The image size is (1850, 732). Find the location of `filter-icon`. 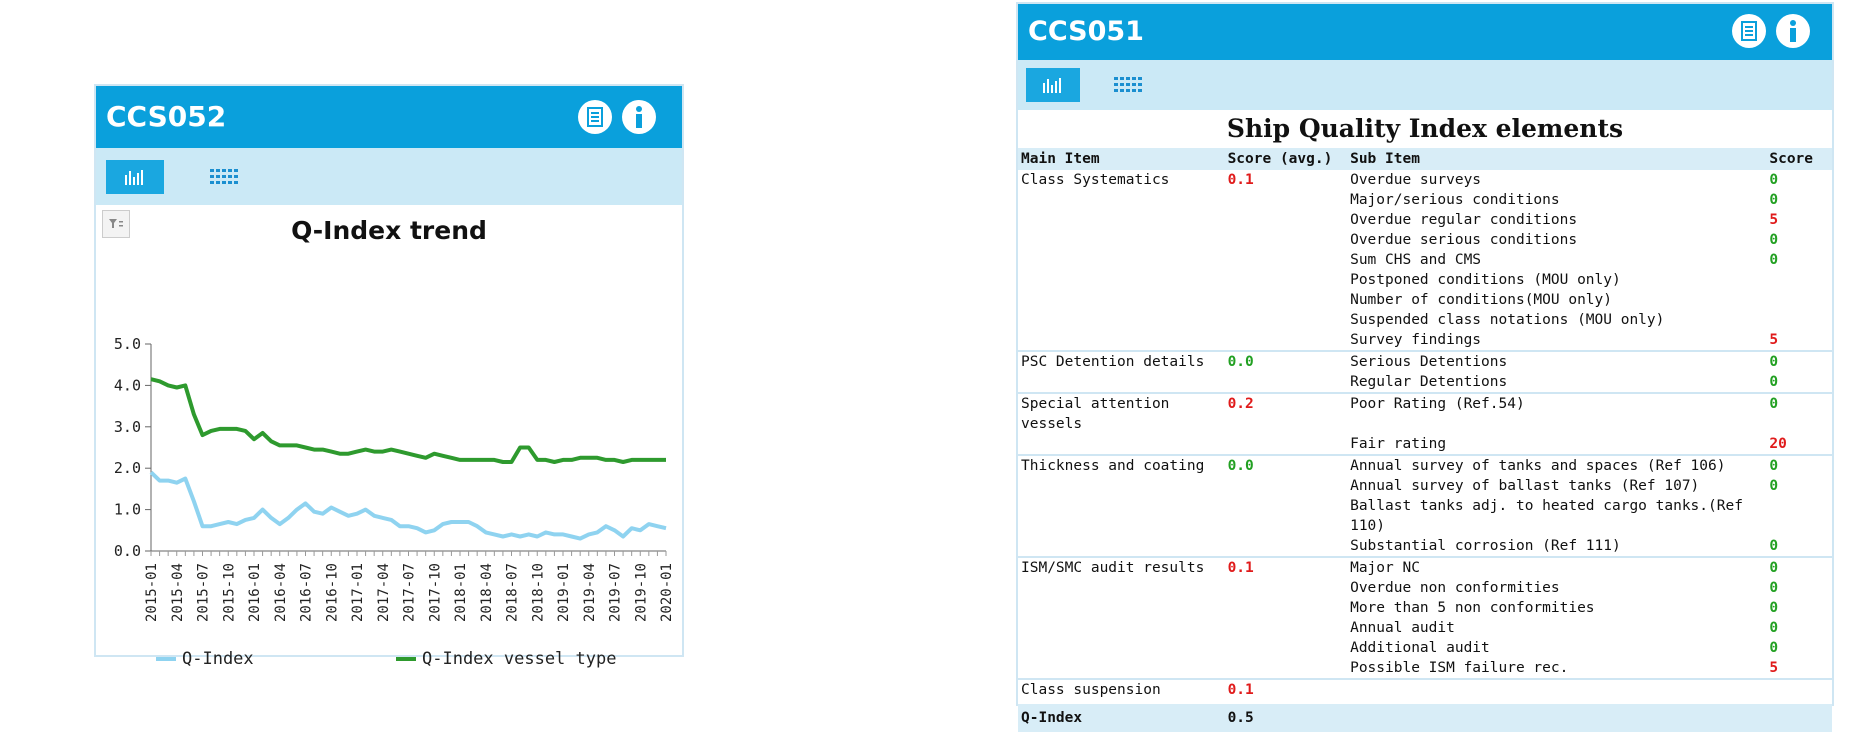

filter-icon is located at coordinates (116, 224).